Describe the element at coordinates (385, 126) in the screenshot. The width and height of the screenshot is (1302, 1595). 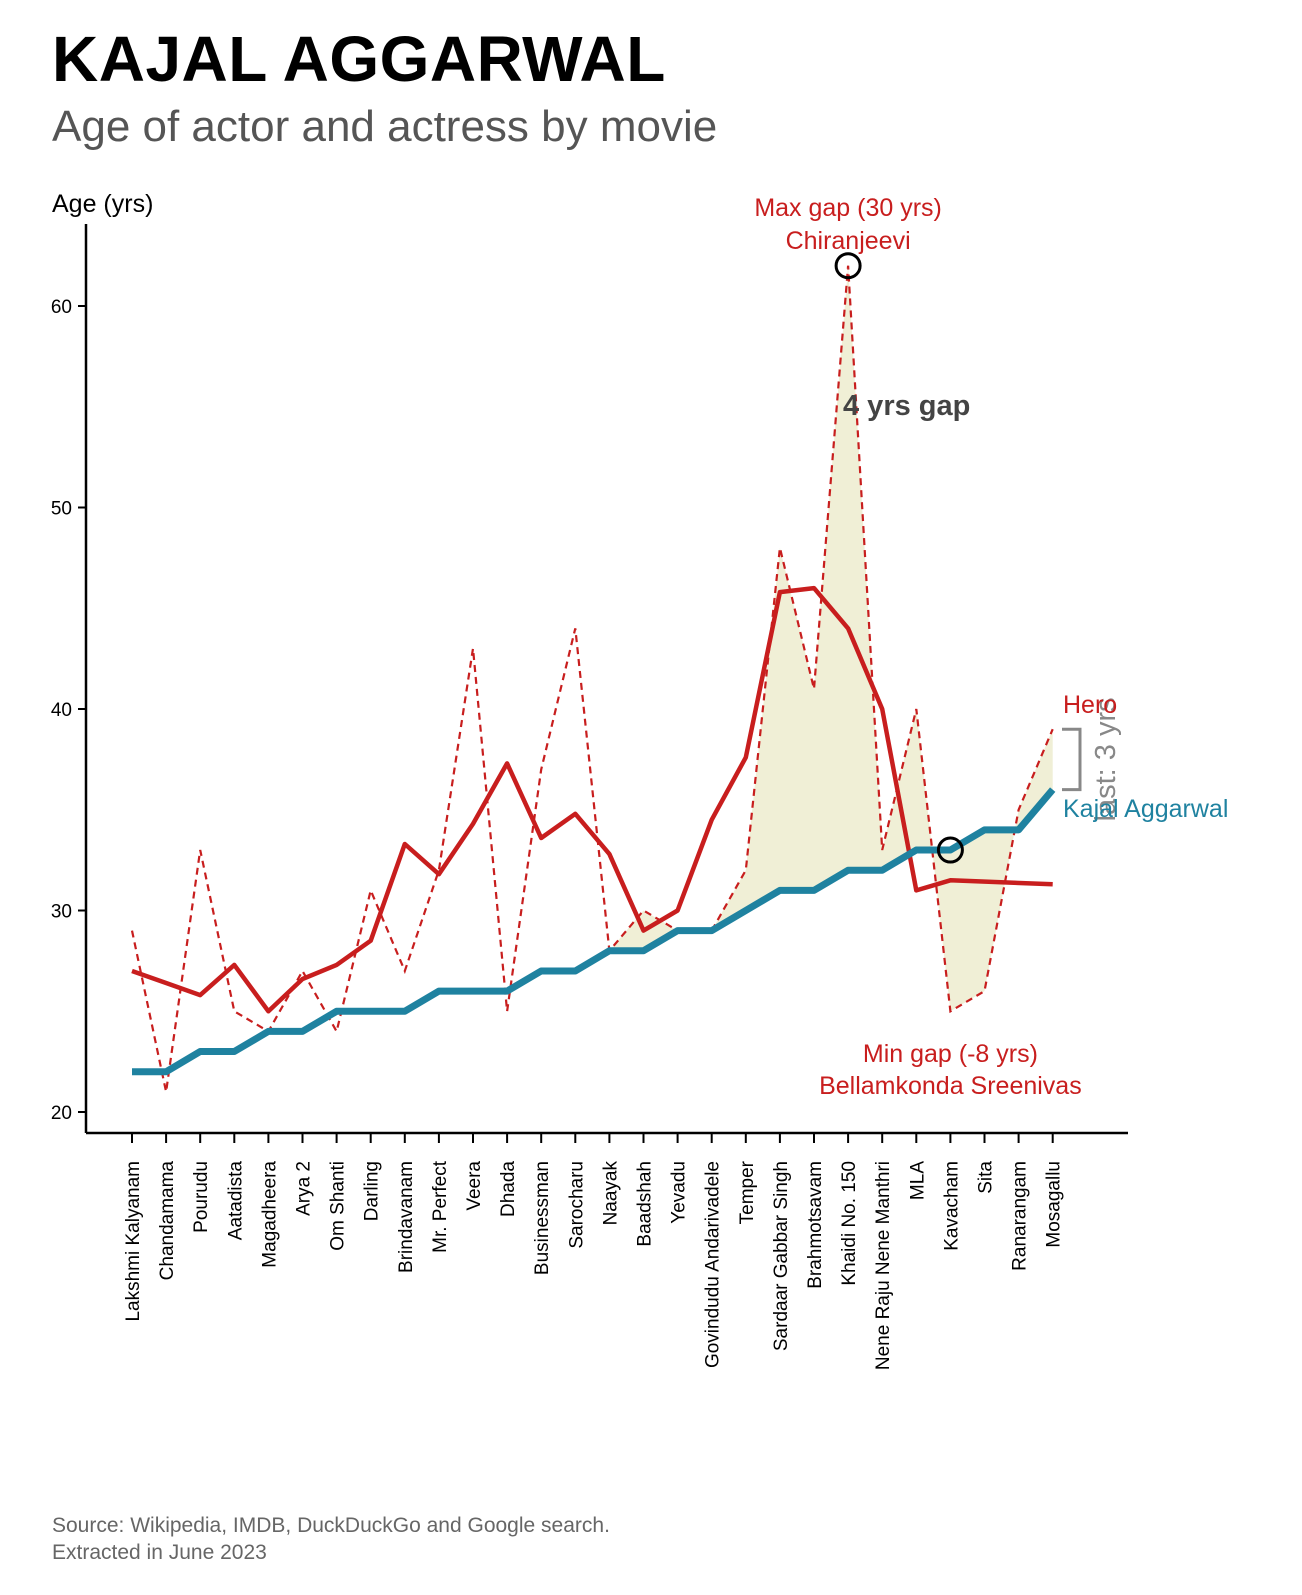
I see `chart-subtitle: Age of actor and actress by movie` at that location.